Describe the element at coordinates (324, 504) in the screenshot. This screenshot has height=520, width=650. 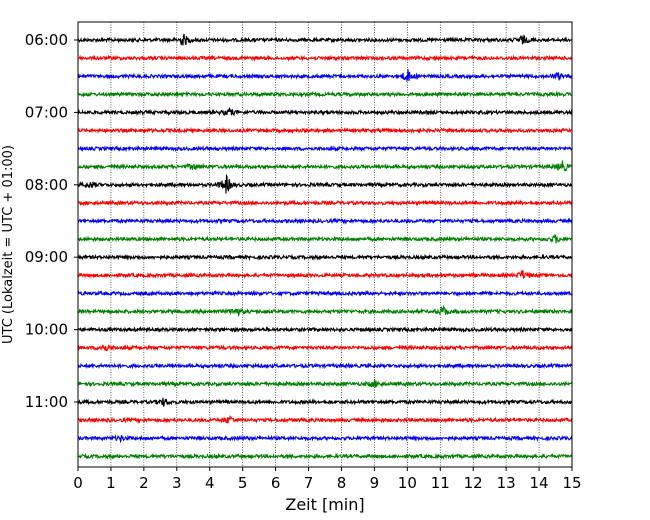
I see `x-axis-label: Zeit [min]` at that location.